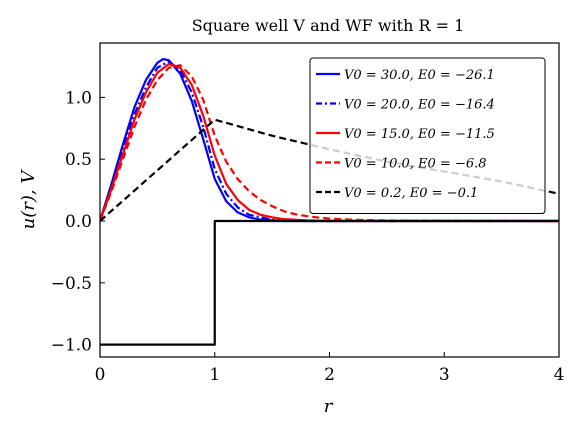 The width and height of the screenshot is (580, 430). I want to click on x-axis-title: r, so click(329, 406).